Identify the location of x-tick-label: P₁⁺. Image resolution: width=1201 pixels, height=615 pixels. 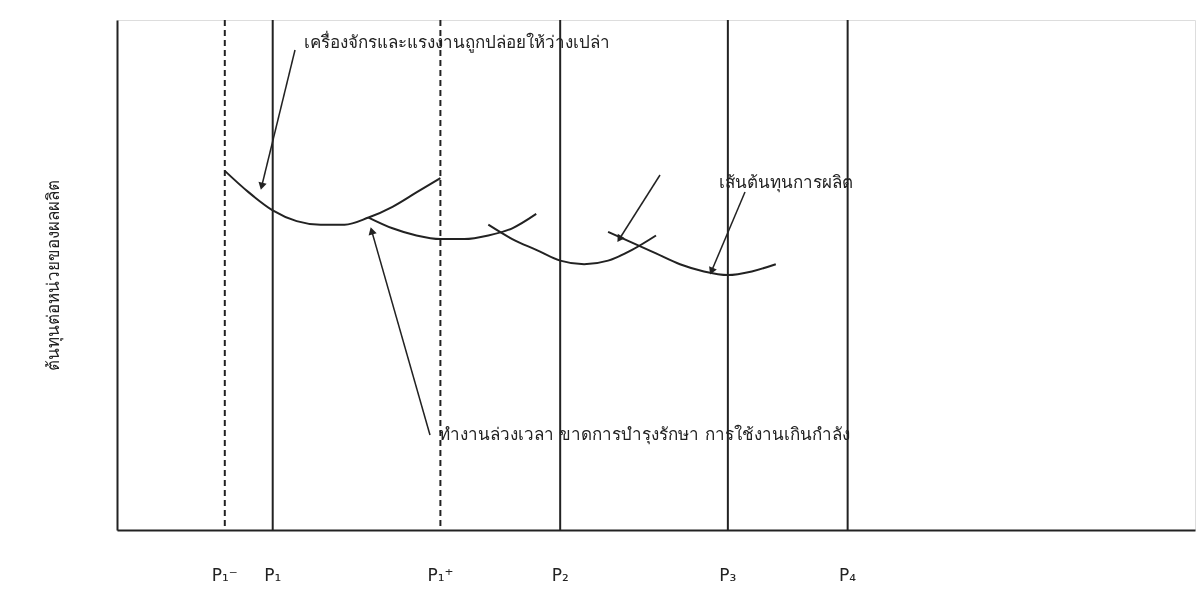
(440, 575).